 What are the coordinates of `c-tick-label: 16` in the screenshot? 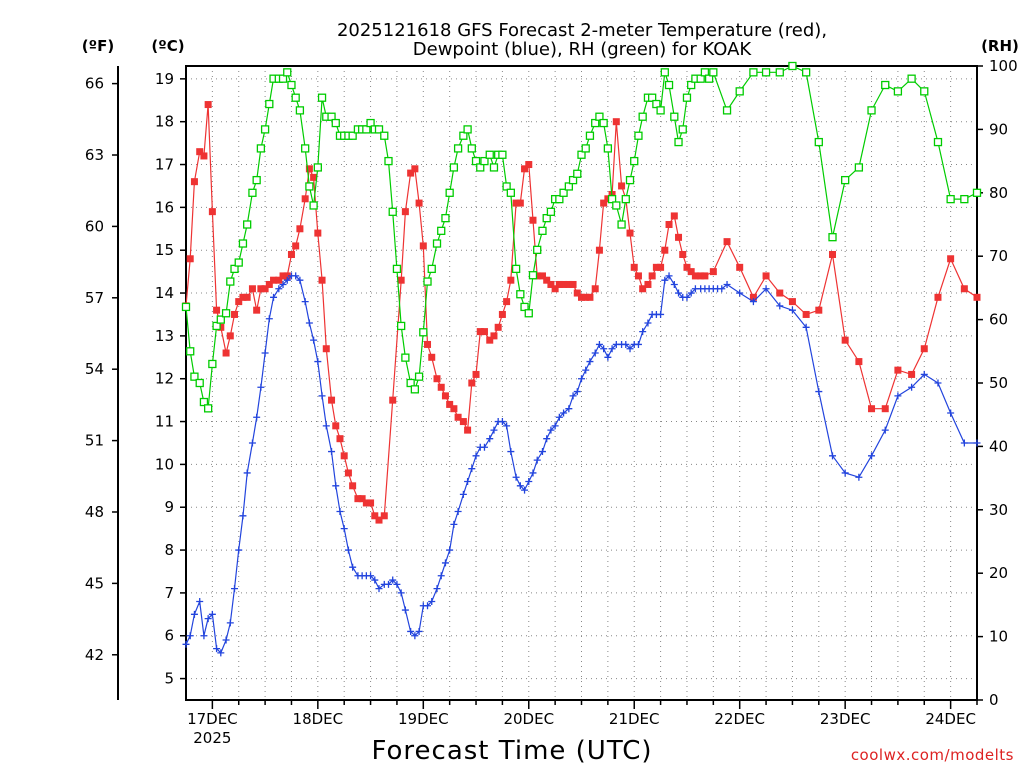 It's located at (164, 207).